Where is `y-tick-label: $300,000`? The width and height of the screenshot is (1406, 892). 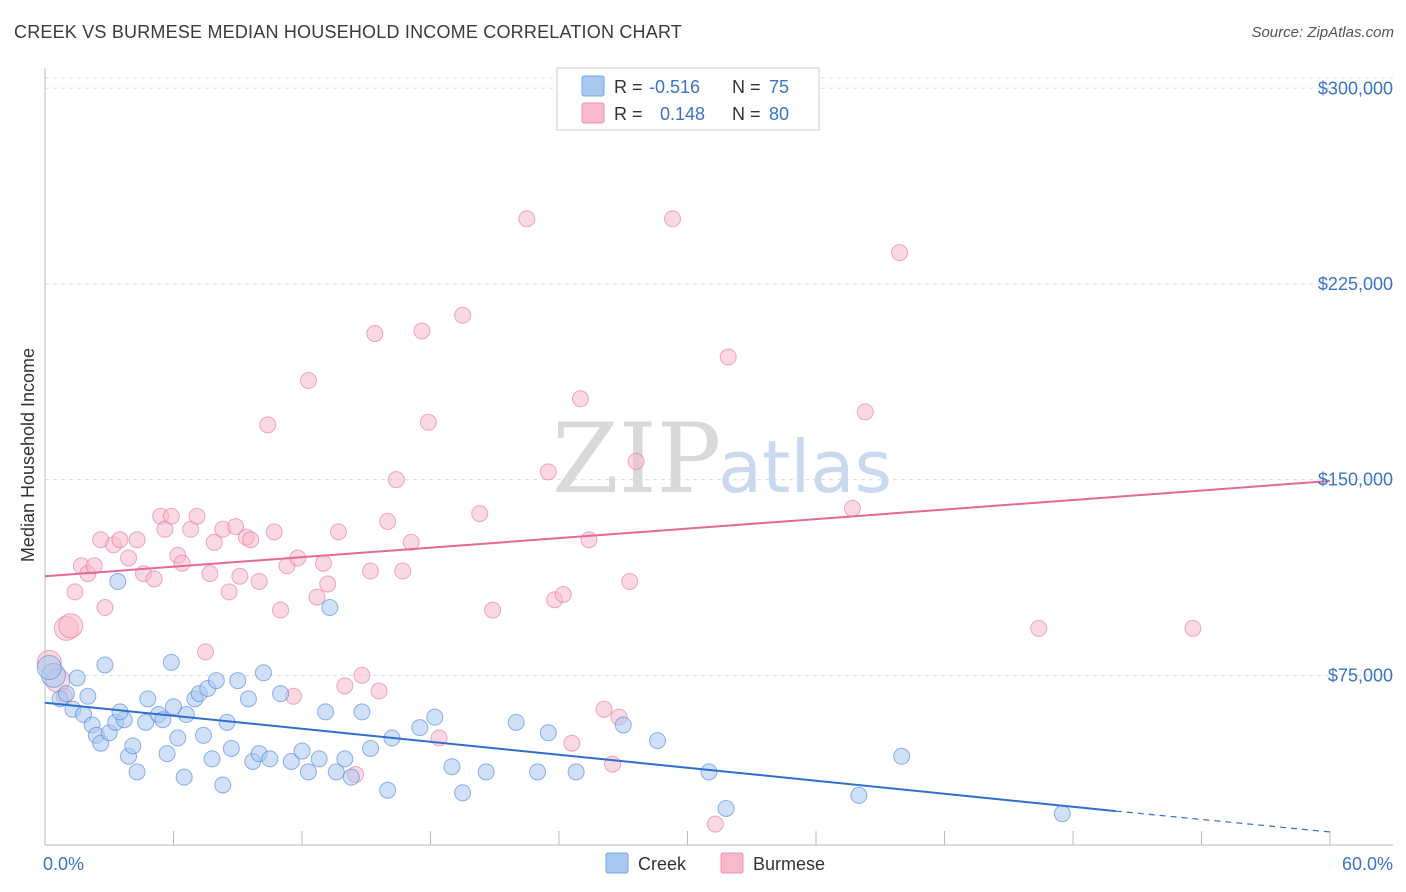 y-tick-label: $300,000 is located at coordinates (1355, 88).